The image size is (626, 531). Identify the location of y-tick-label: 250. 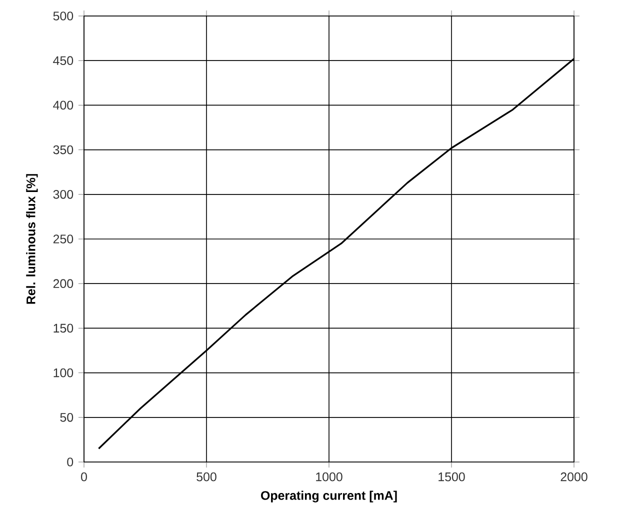
(63, 239).